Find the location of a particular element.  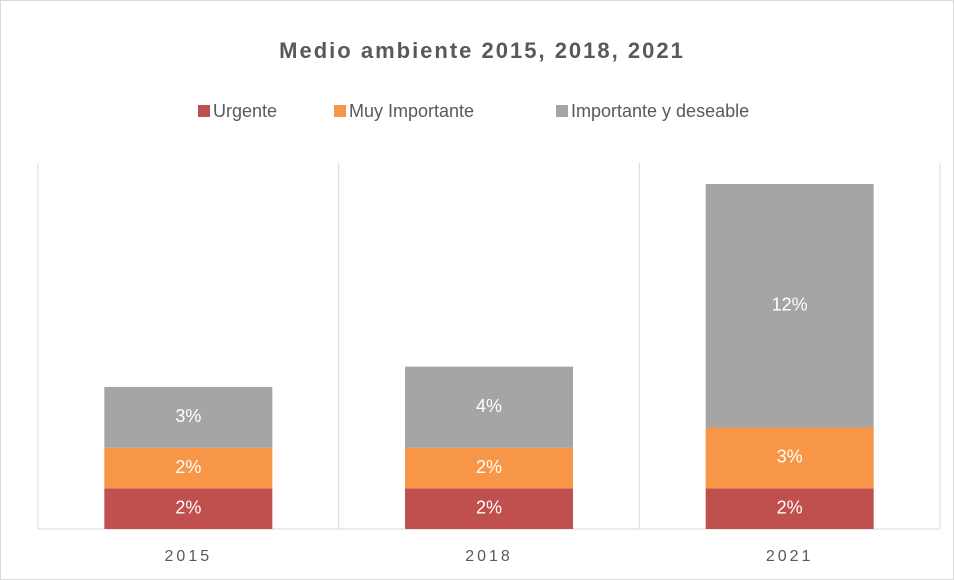

legend-label: Urgente is located at coordinates (245, 111).